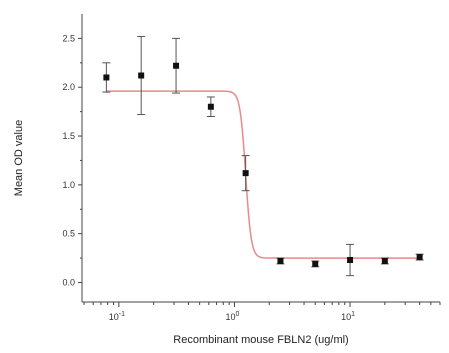 This screenshot has height=353, width=449. Describe the element at coordinates (68, 185) in the screenshot. I see `y-tick-label: 1.0` at that location.